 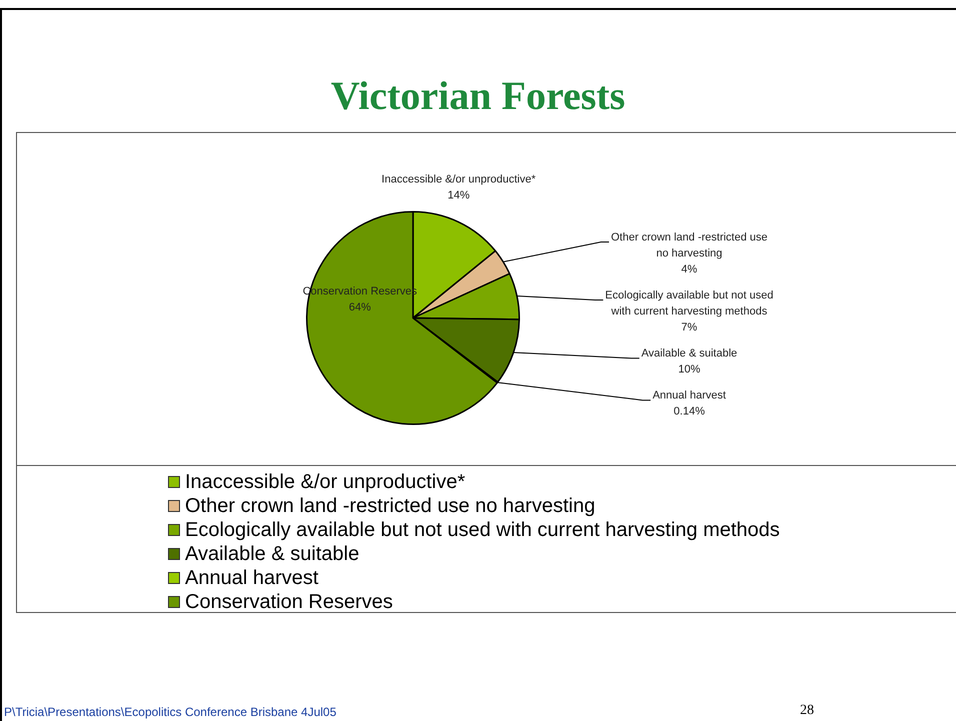 I want to click on data-label: 4%, so click(x=689, y=270).